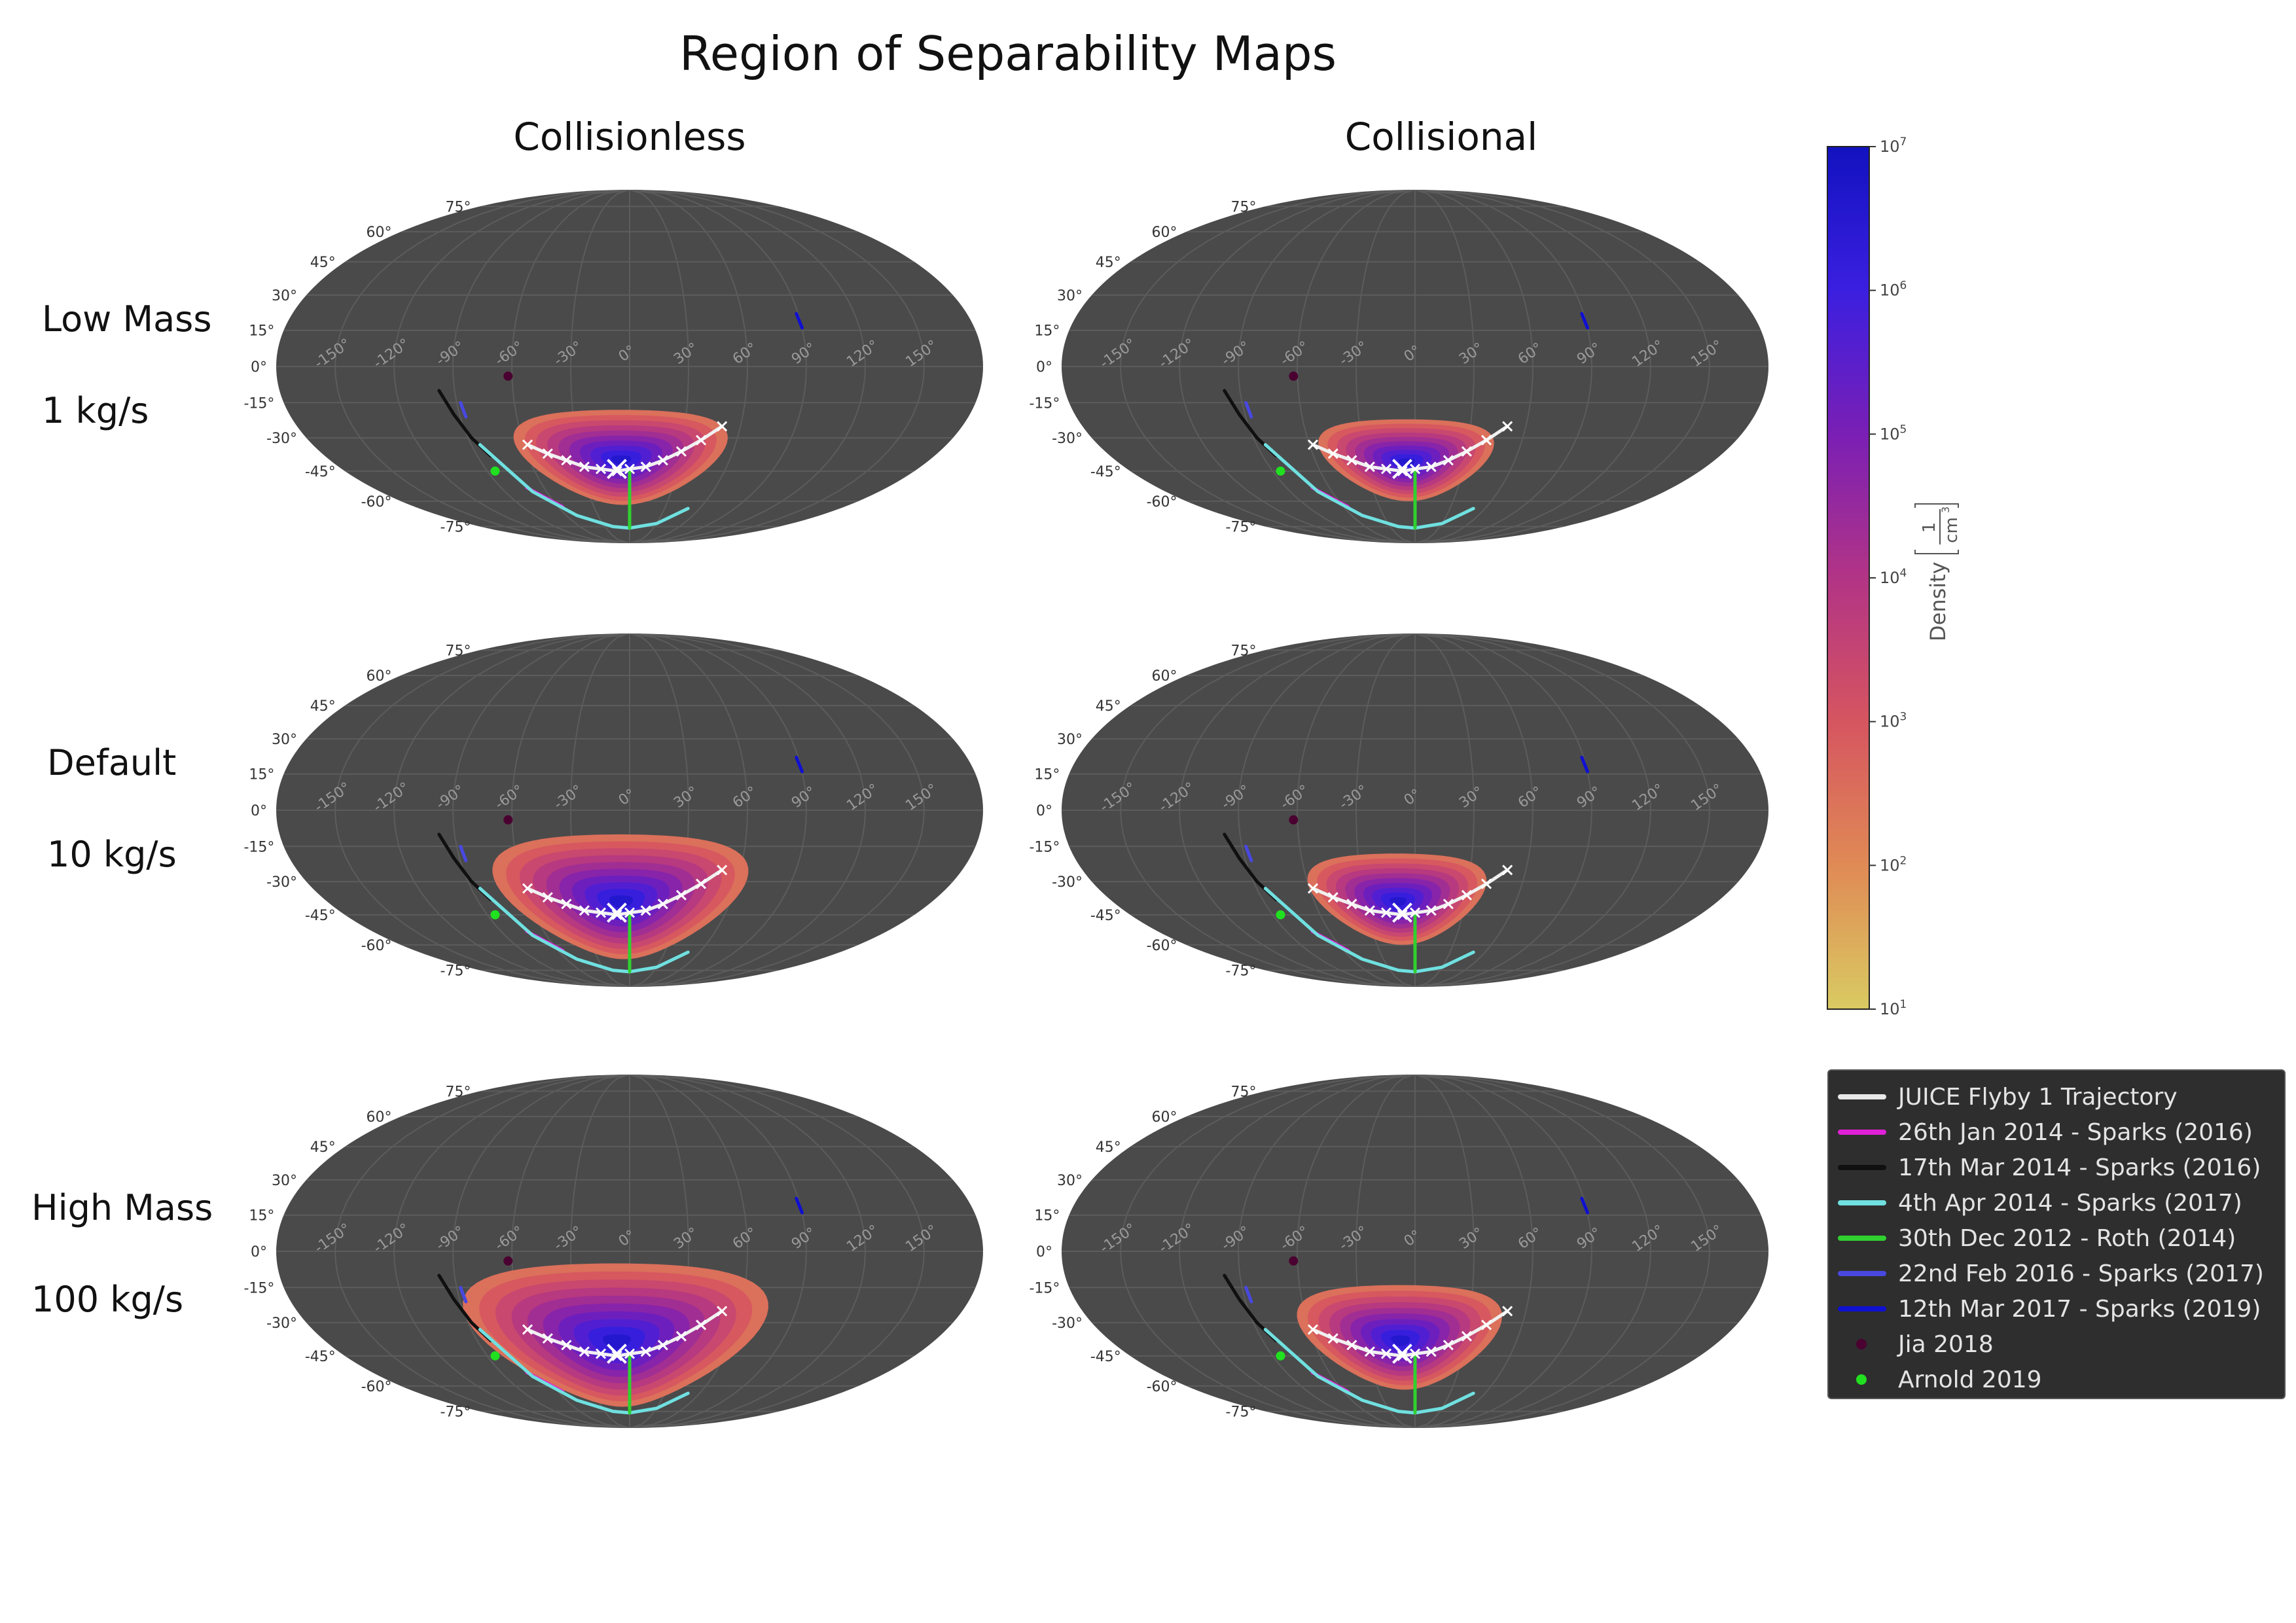 The image size is (2296, 1623). I want to click on row-label-default: Default, so click(112, 762).